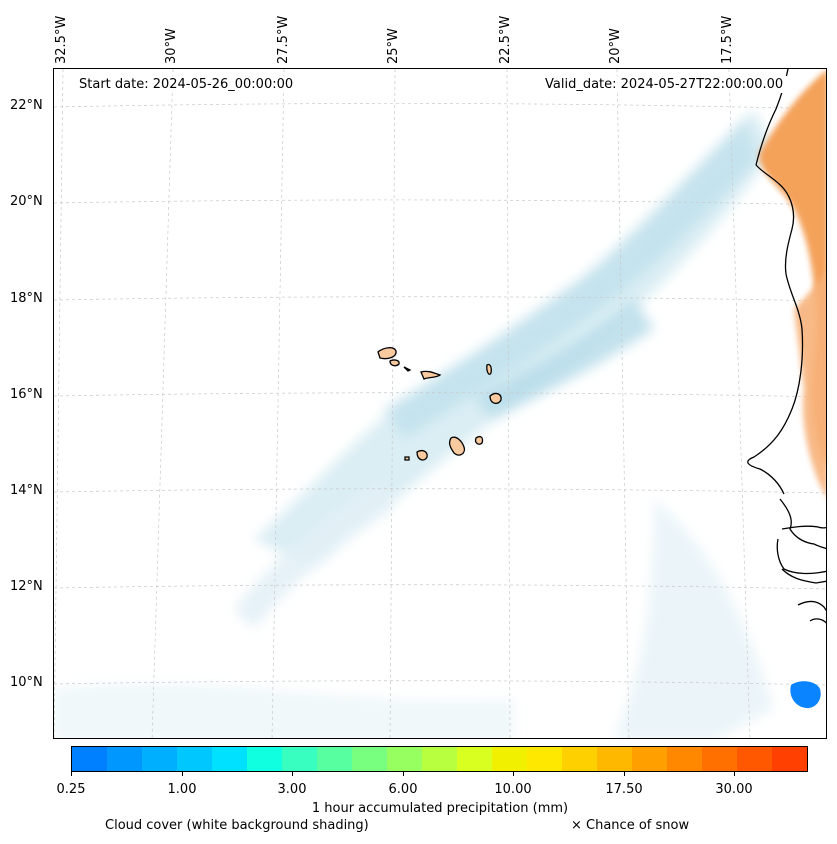 Image resolution: width=837 pixels, height=844 pixels. Describe the element at coordinates (805, 695) in the screenshot. I see `precipitation-blue-area` at that location.